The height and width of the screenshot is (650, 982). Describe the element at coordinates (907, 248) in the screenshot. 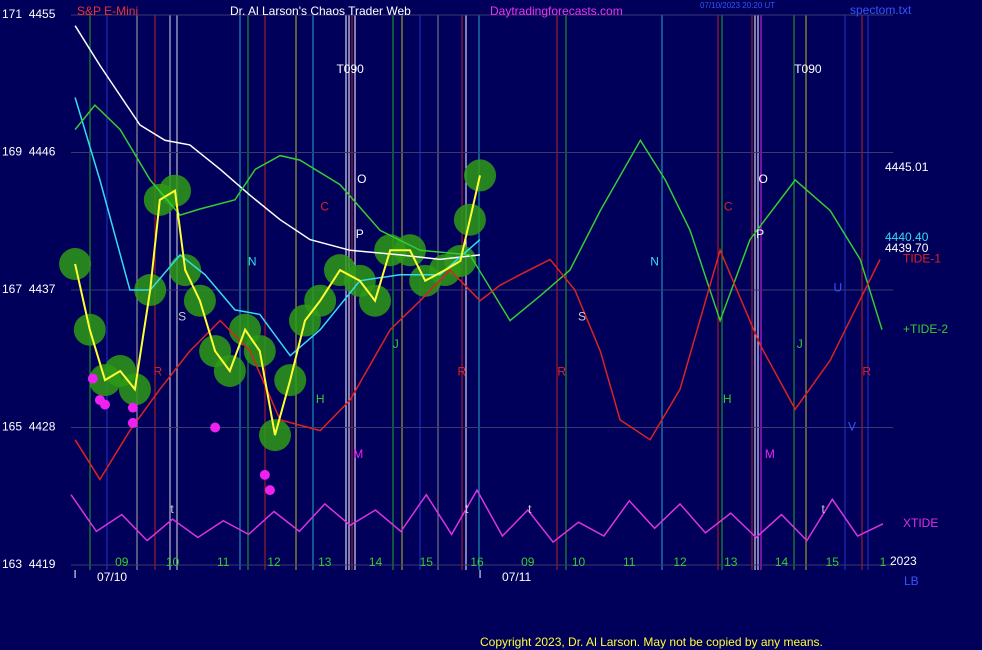

I see `end-value-label: 4439.70` at that location.